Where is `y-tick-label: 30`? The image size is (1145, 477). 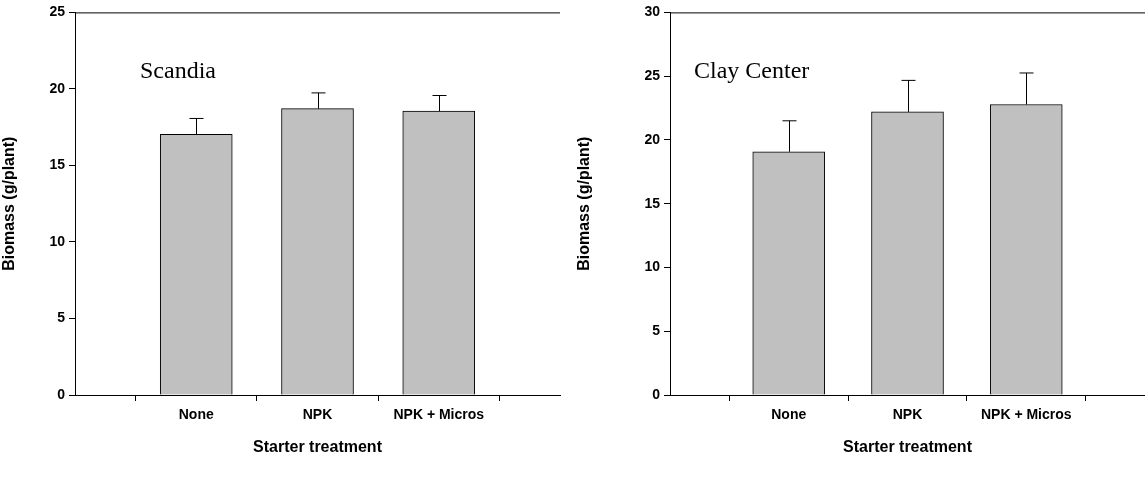 y-tick-label: 30 is located at coordinates (652, 11).